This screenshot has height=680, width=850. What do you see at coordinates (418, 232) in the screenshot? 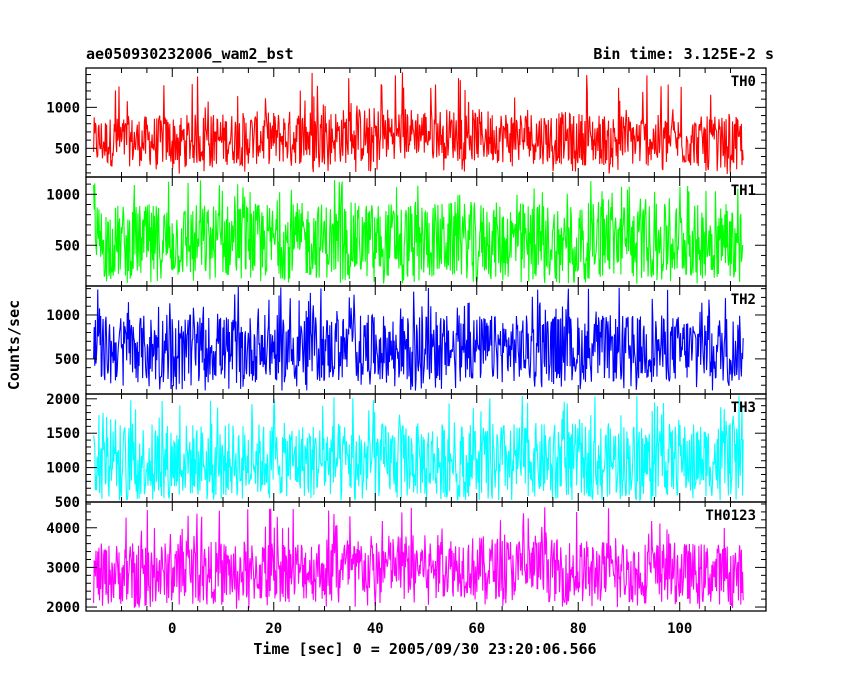
I see `series-th1` at bounding box center [418, 232].